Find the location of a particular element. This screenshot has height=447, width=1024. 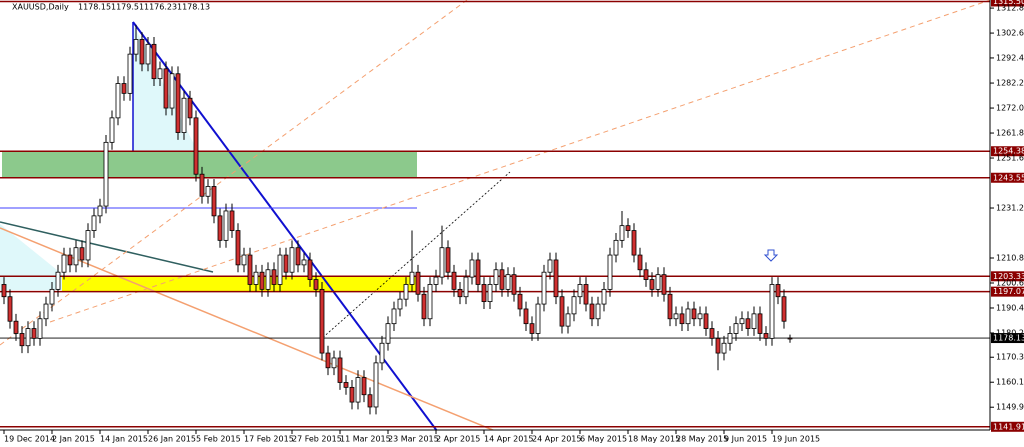

current-price-box is located at coordinates (1007, 338).